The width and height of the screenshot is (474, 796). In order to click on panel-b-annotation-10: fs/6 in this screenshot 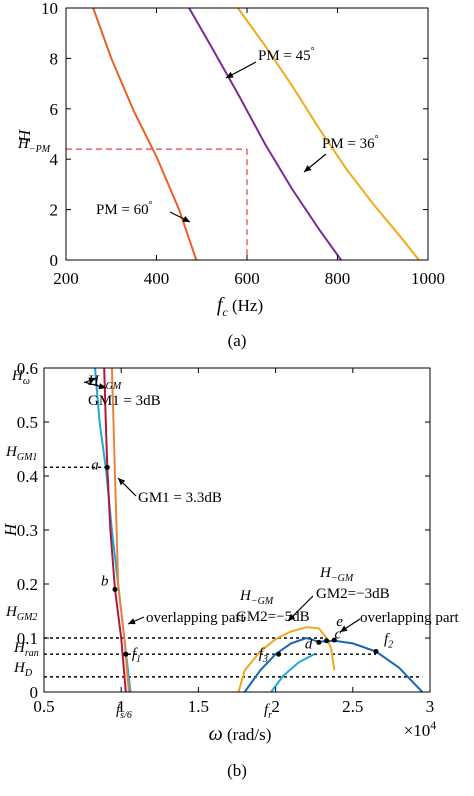, I will do `click(124, 711)`.